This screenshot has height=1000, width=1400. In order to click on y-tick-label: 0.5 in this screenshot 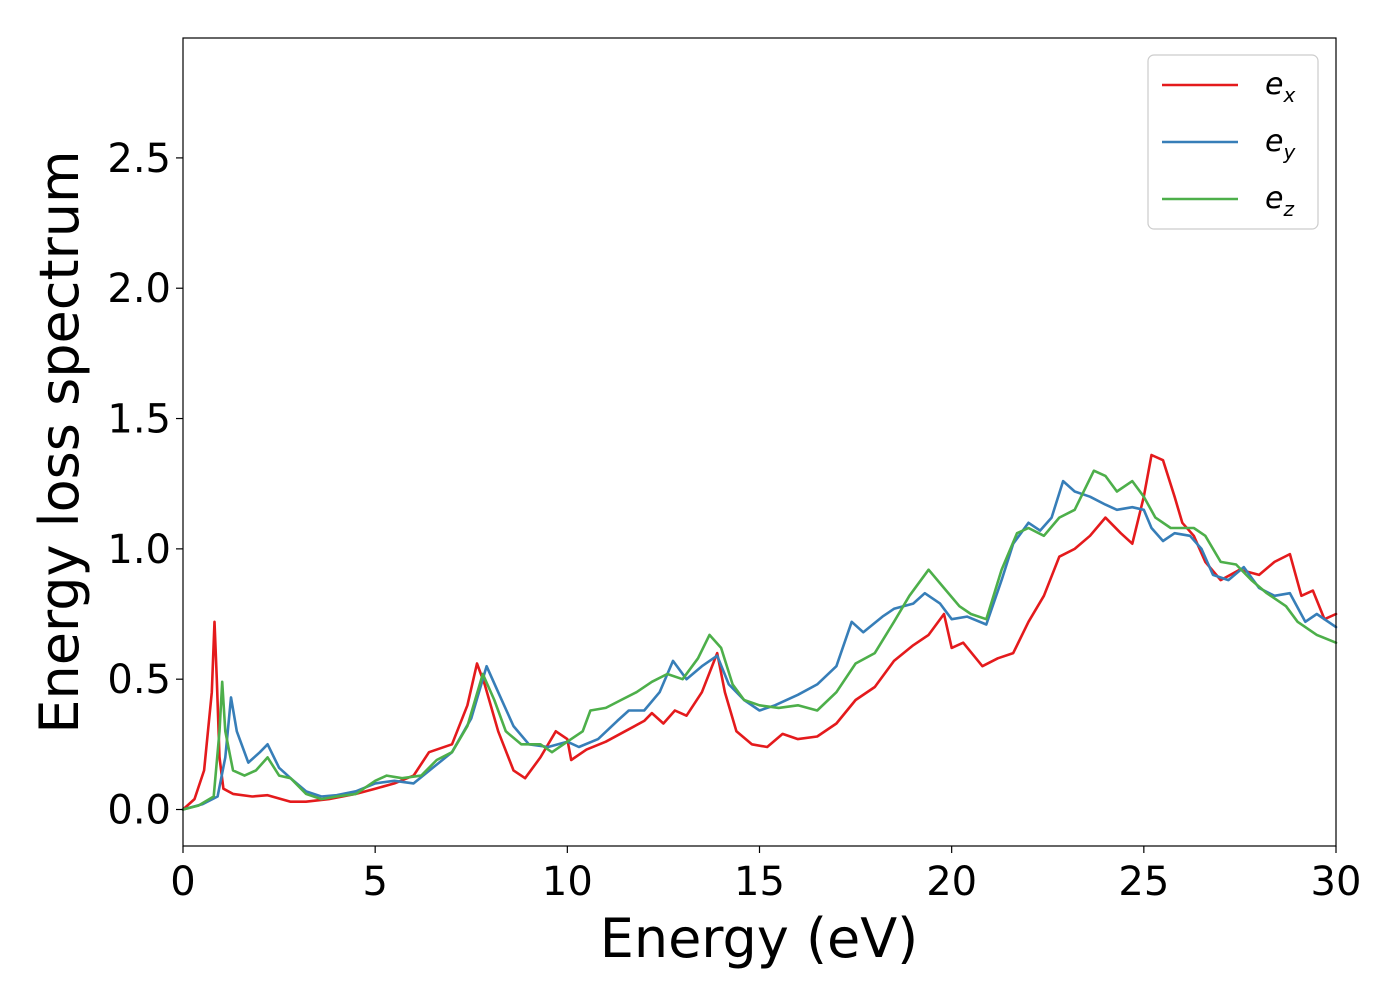, I will do `click(139, 680)`.